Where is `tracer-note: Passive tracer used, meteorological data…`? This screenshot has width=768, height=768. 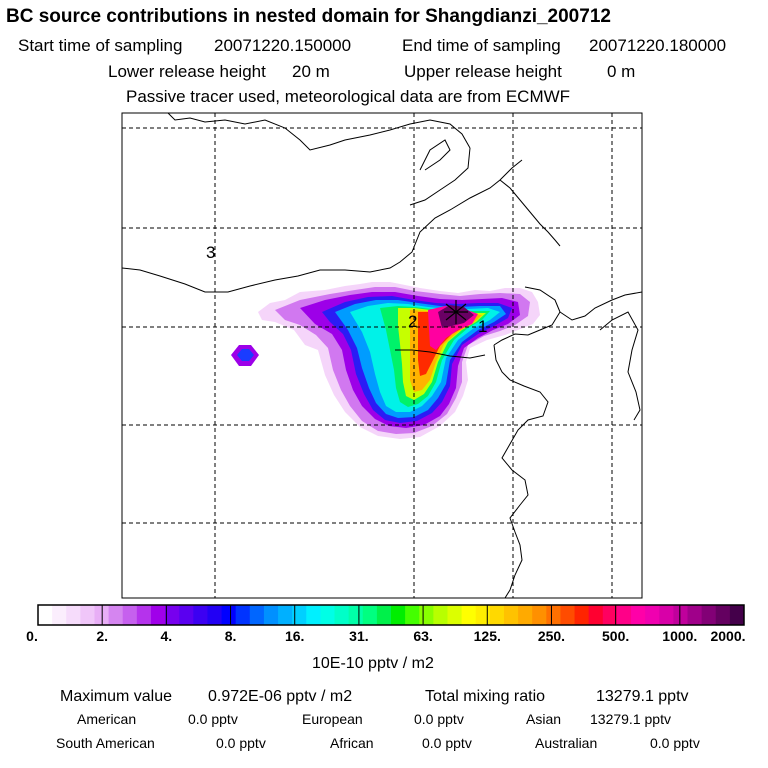 tracer-note: Passive tracer used, meteorological data… is located at coordinates (348, 96).